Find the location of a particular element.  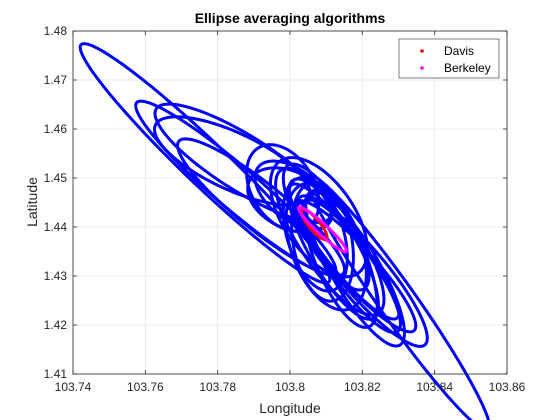

x-tick-label: 103.74 is located at coordinates (73, 387).